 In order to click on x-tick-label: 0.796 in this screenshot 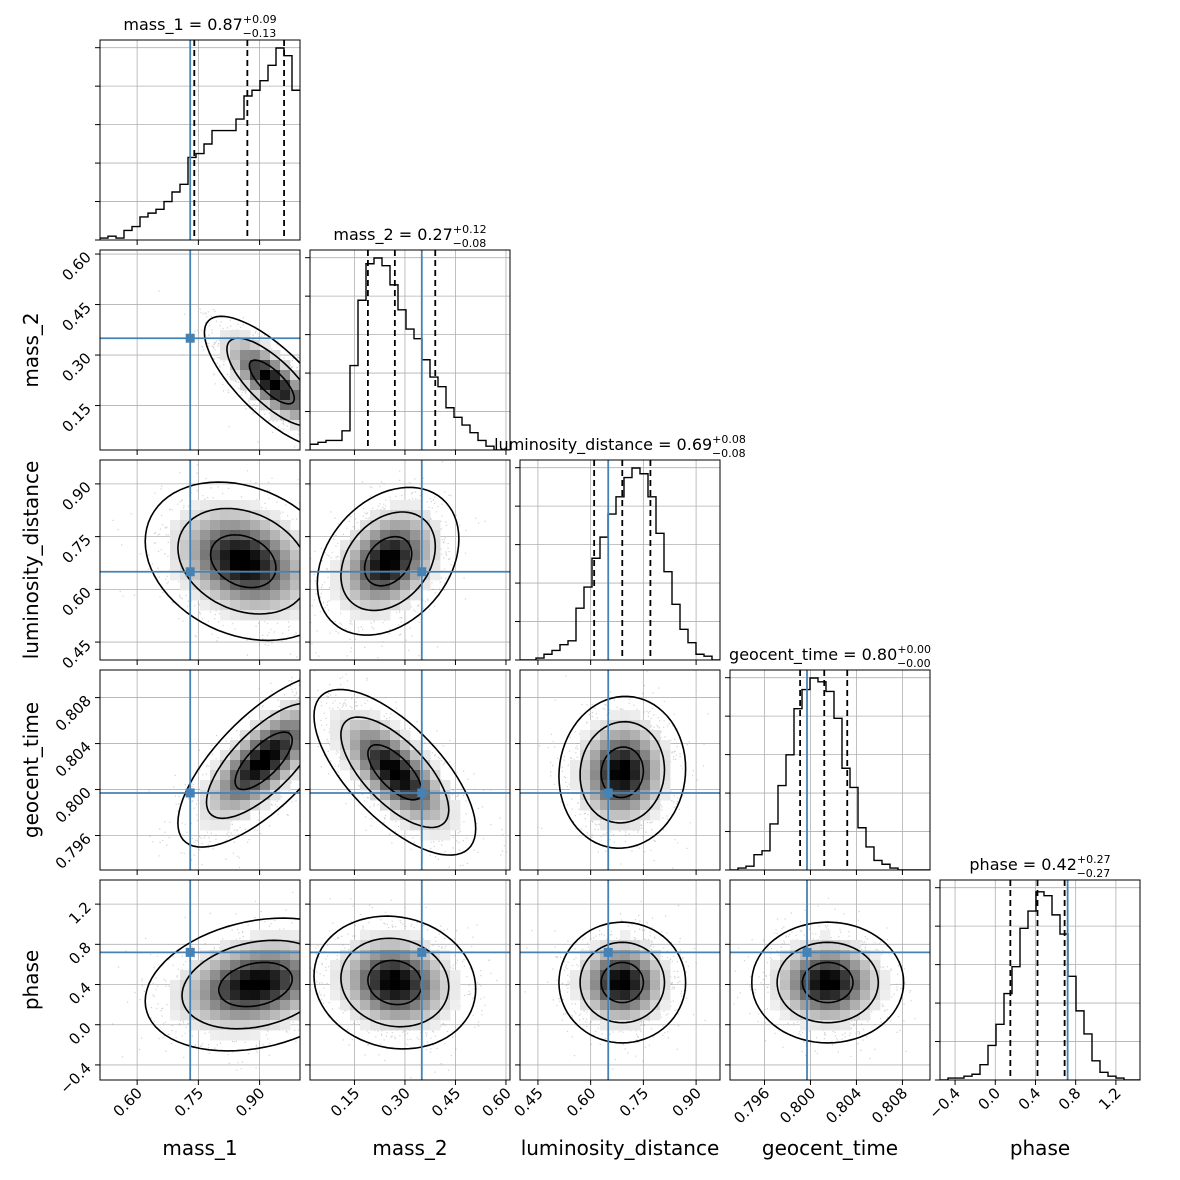, I will do `click(751, 1105)`.